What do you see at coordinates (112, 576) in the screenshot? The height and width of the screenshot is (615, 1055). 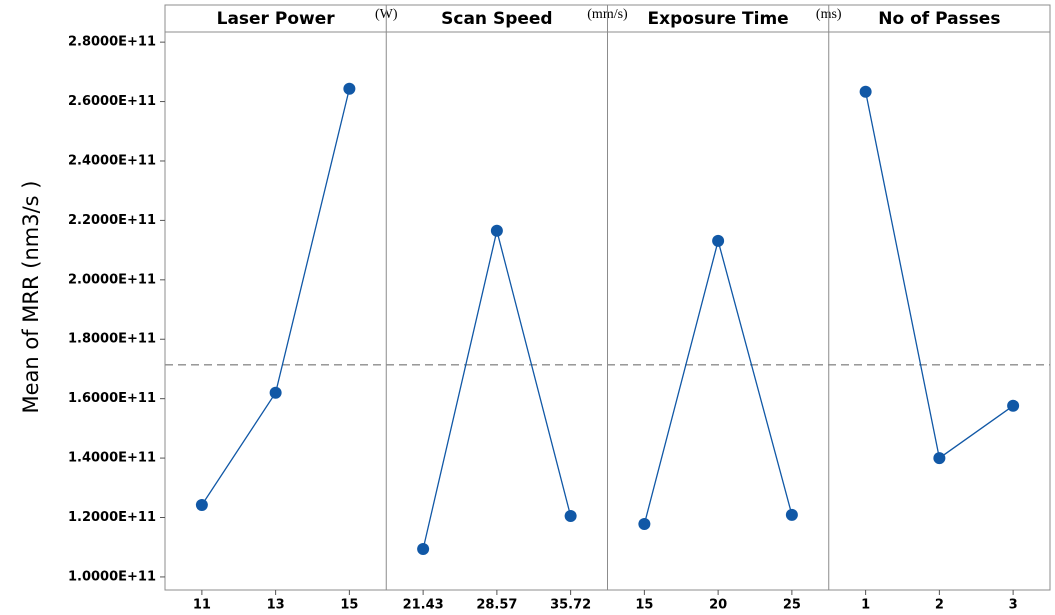 I see `y-tick-label: 1.0000E+11` at bounding box center [112, 576].